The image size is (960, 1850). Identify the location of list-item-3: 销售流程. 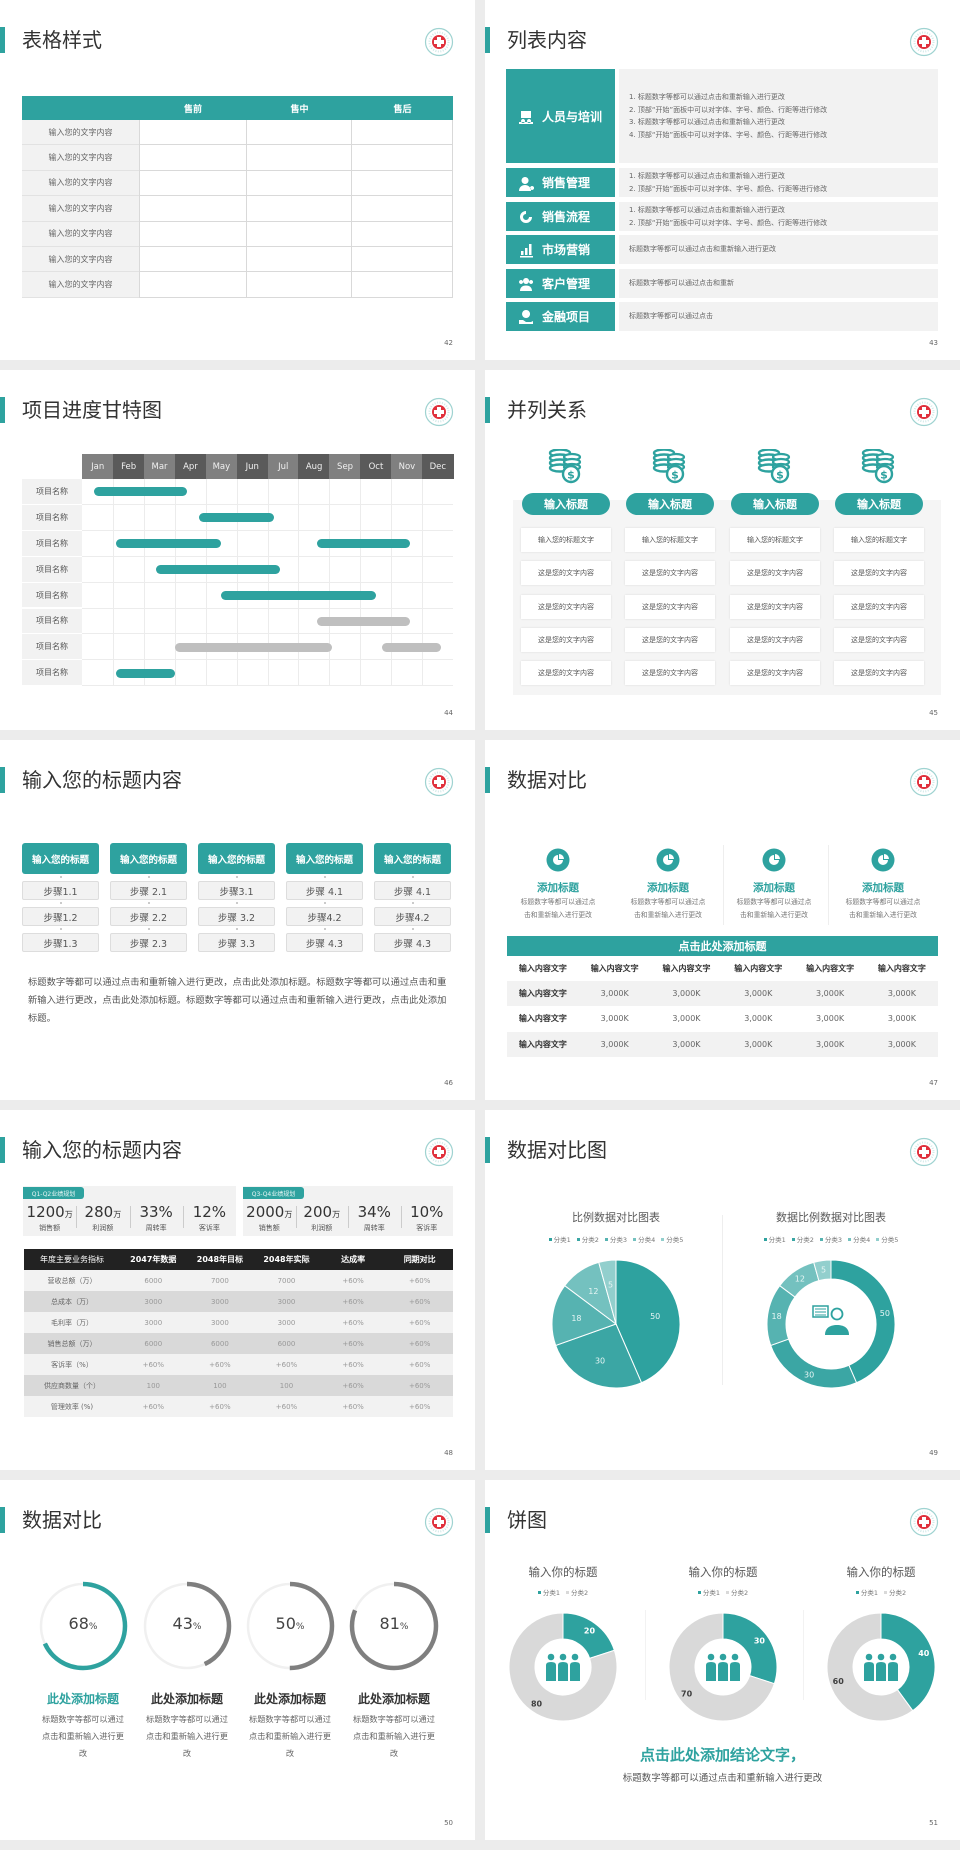
(560, 216).